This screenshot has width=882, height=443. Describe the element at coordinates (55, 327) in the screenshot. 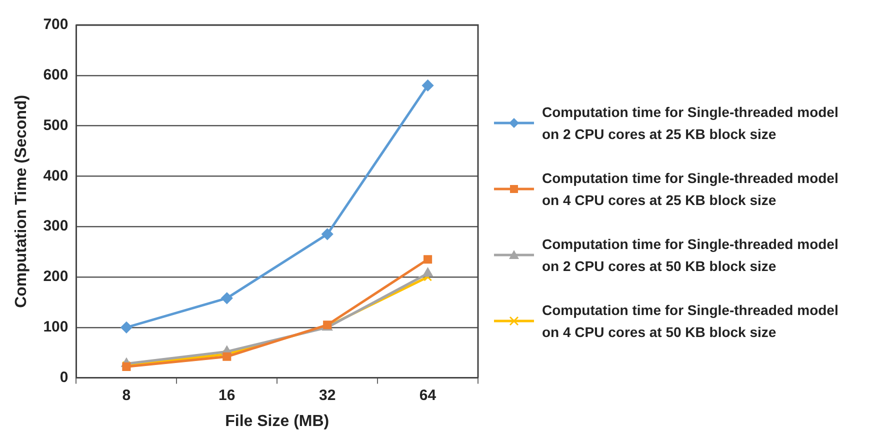

I see `y-tick-label: 100` at that location.